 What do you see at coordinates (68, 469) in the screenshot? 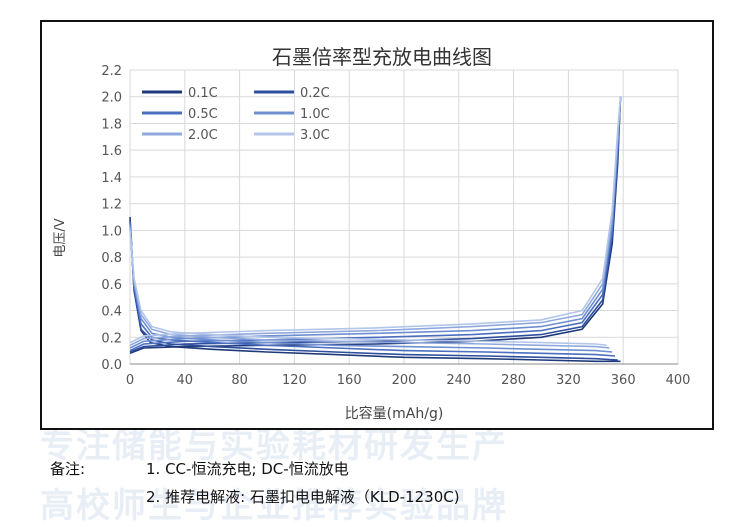
I see `notes-label: 备注:` at bounding box center [68, 469].